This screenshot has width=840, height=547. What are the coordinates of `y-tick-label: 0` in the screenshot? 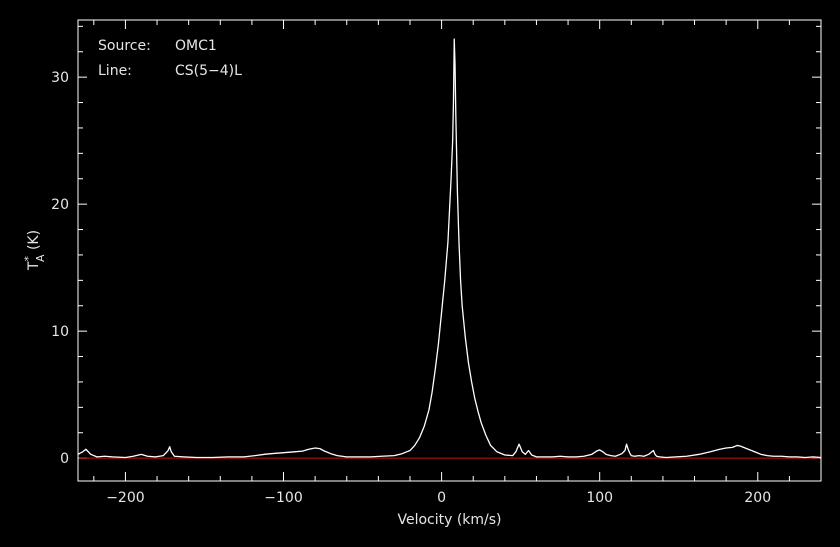 It's located at (64, 459).